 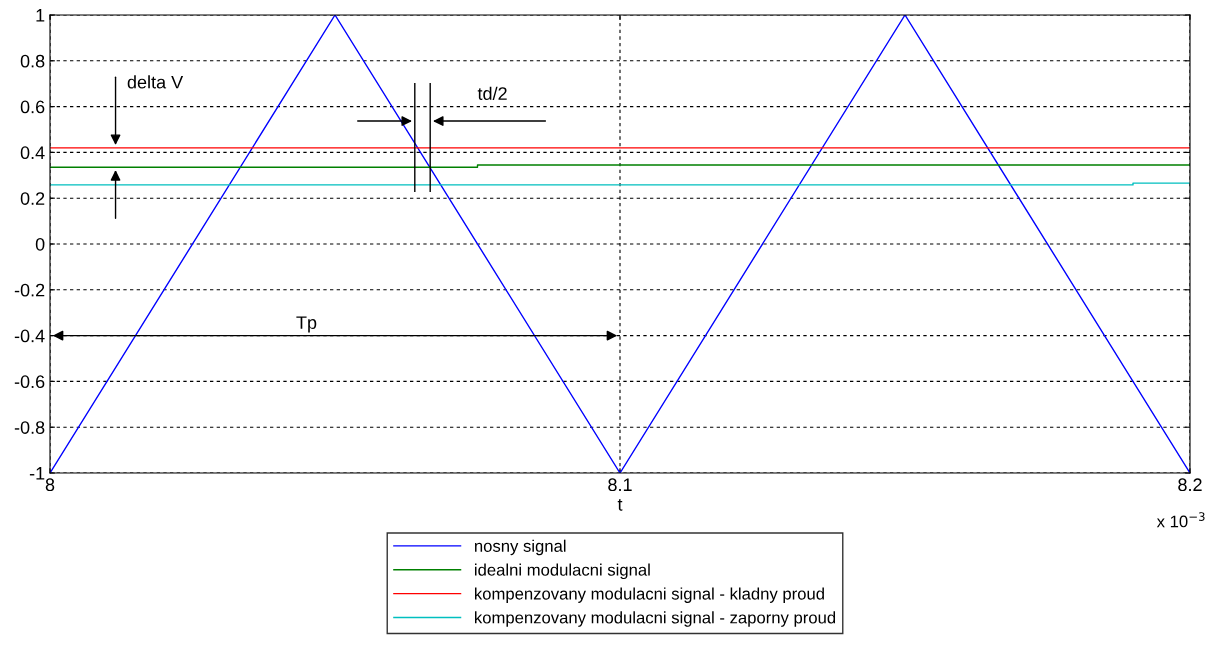 What do you see at coordinates (620, 504) in the screenshot?
I see `x-axis-title: t` at bounding box center [620, 504].